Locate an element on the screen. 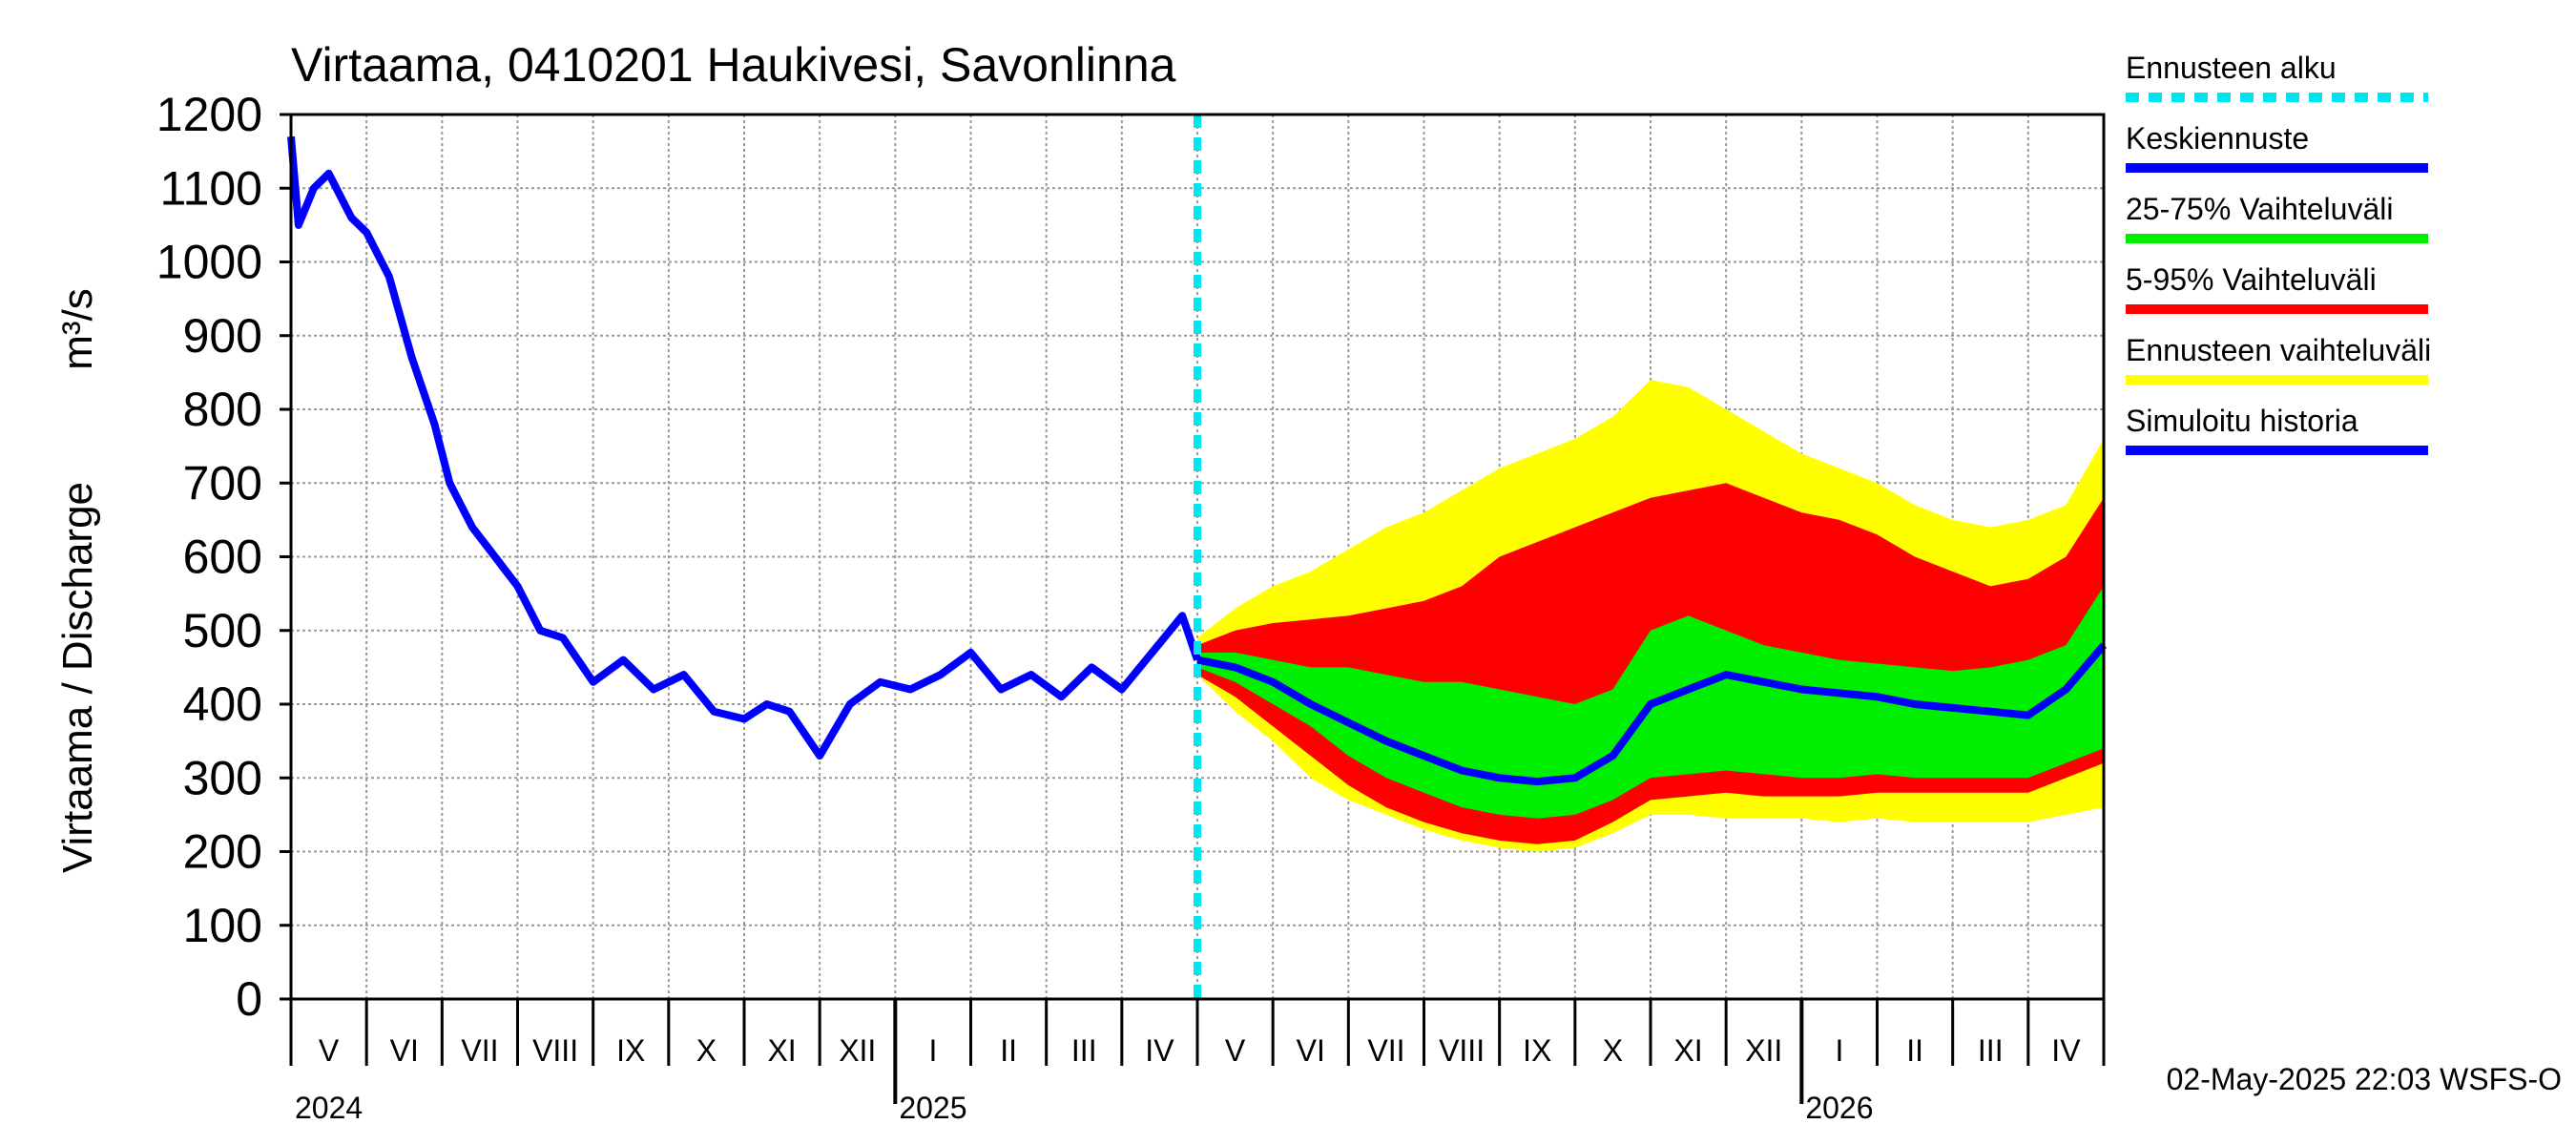 The width and height of the screenshot is (2576, 1145). chart-title: Virtaama, 0410201 Haukivesi, Savonlinna is located at coordinates (733, 65).